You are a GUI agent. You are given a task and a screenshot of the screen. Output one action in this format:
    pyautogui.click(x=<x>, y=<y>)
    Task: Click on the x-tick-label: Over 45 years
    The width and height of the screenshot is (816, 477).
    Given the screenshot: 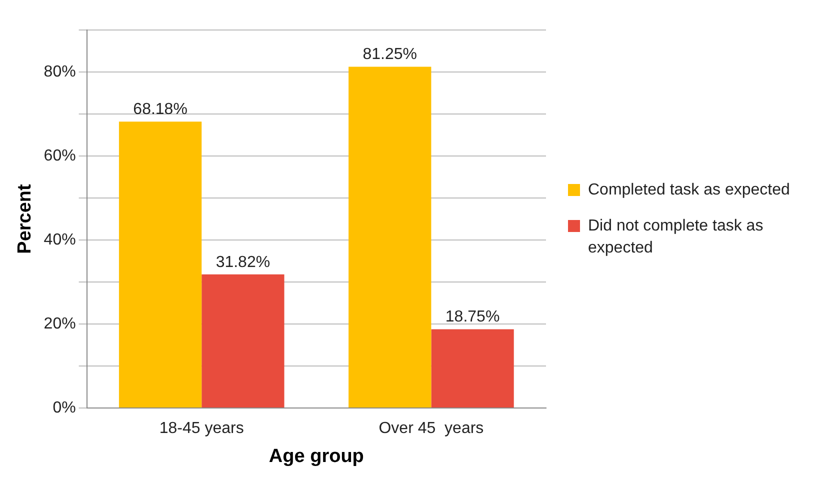 What is the action you would take?
    pyautogui.click(x=431, y=429)
    